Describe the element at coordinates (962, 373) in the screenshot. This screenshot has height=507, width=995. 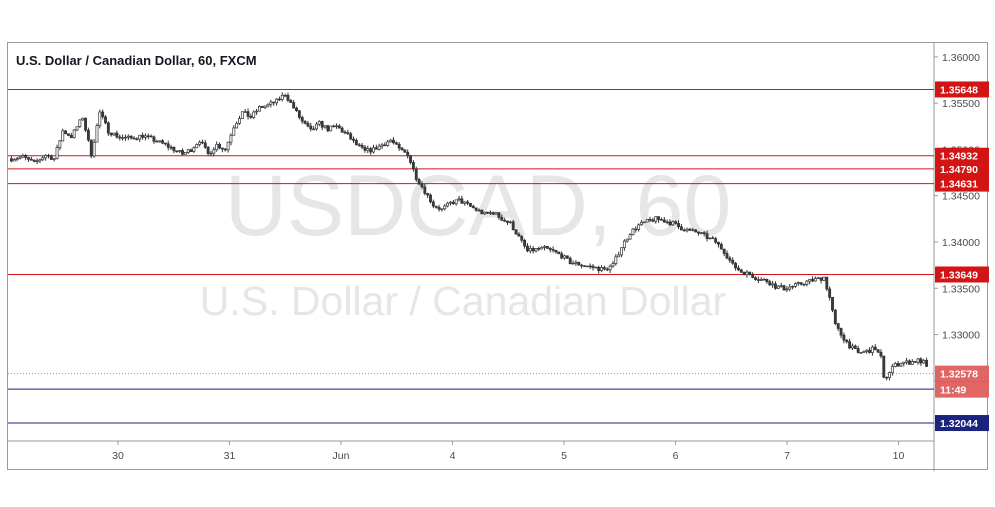
I see `last-price-badge-bg` at that location.